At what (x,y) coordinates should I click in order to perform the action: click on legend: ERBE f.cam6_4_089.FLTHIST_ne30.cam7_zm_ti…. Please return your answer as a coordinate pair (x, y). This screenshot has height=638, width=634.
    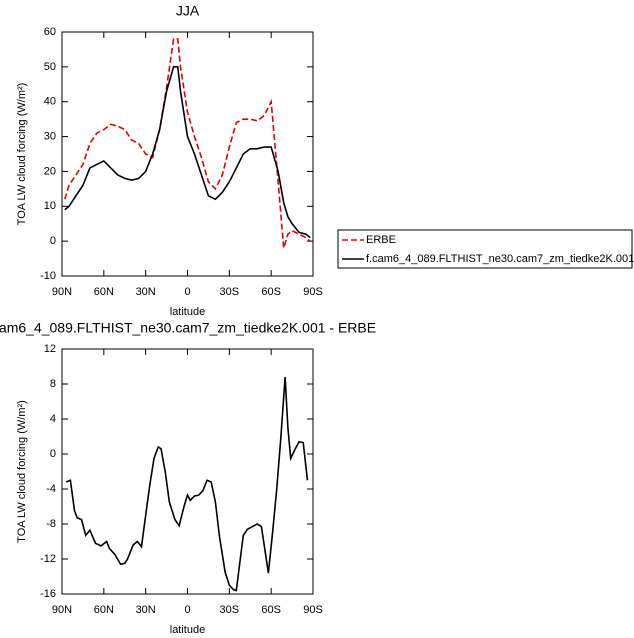
    Looking at the image, I should click on (485, 249).